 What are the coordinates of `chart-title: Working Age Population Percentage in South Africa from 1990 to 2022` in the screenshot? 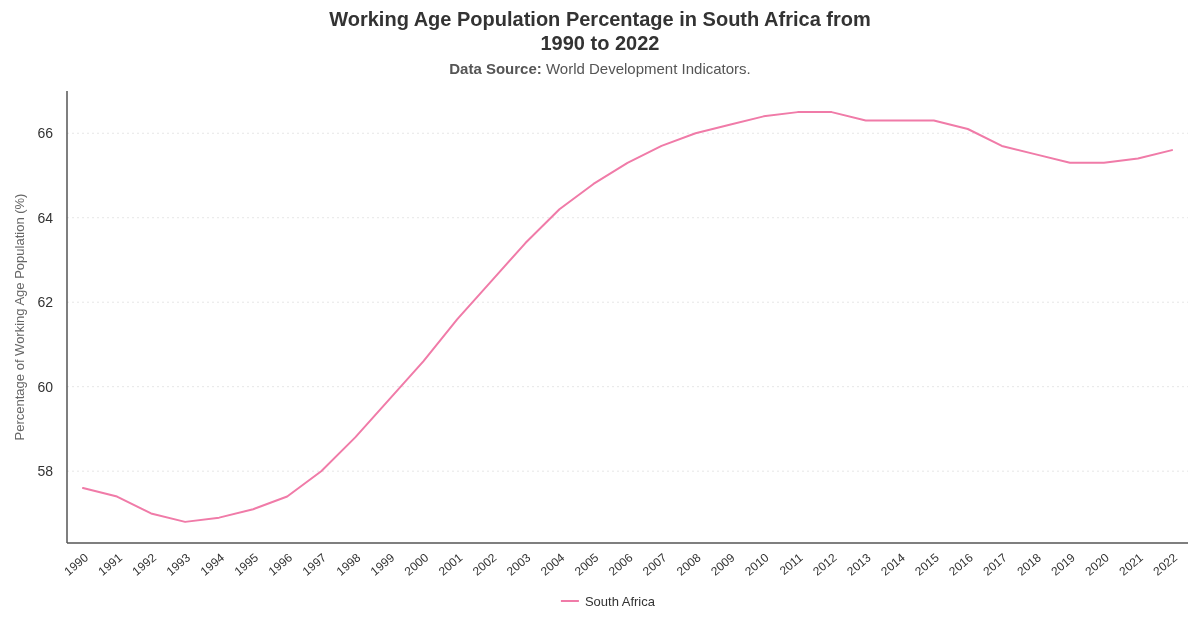 It's located at (600, 31).